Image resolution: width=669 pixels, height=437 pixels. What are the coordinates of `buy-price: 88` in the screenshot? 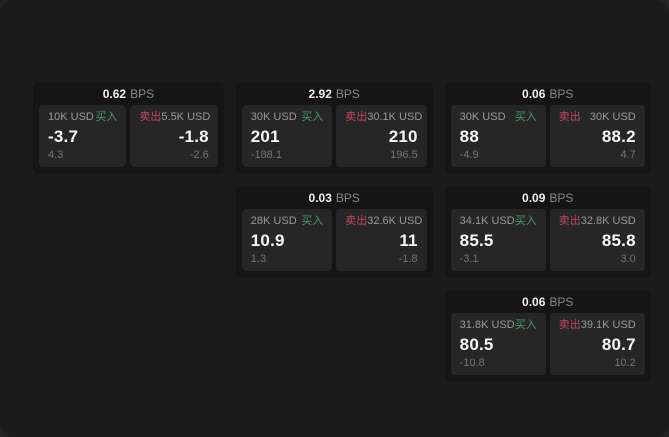 It's located at (469, 136).